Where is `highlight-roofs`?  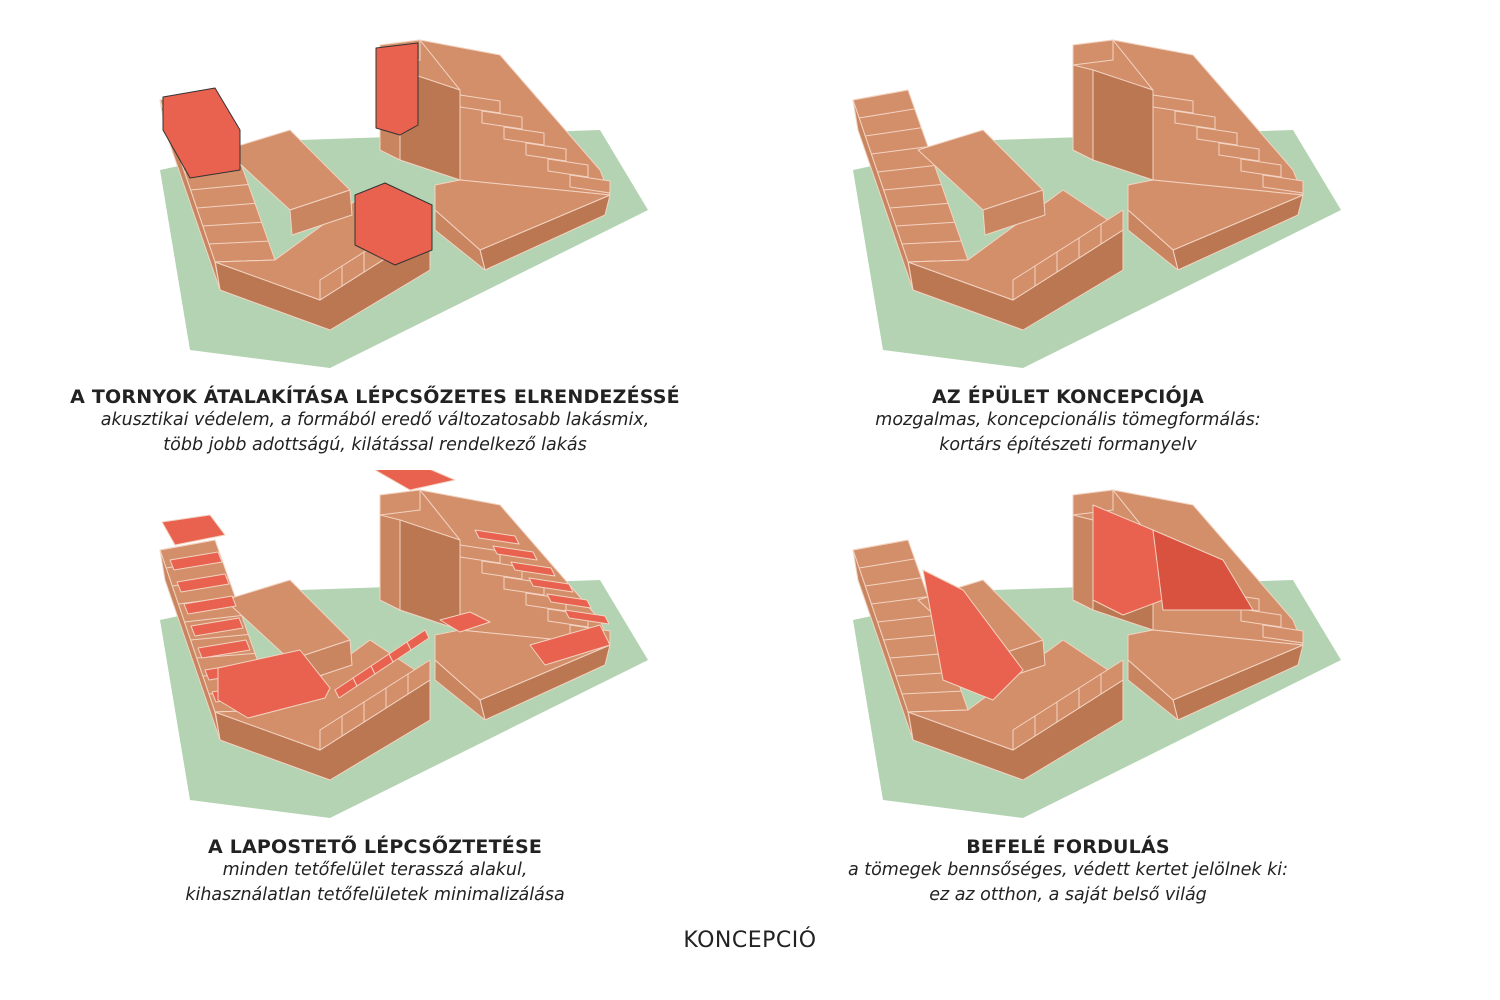 highlight-roofs is located at coordinates (386, 594).